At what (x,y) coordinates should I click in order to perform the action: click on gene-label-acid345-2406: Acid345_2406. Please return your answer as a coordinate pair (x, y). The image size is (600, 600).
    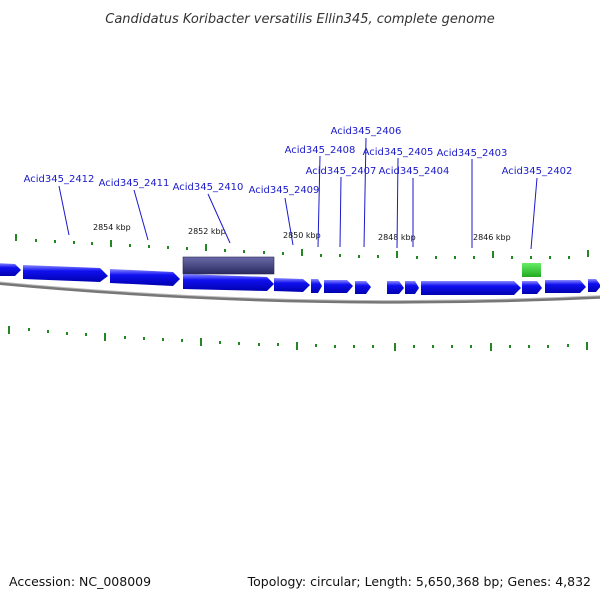
    Looking at the image, I should click on (366, 131).